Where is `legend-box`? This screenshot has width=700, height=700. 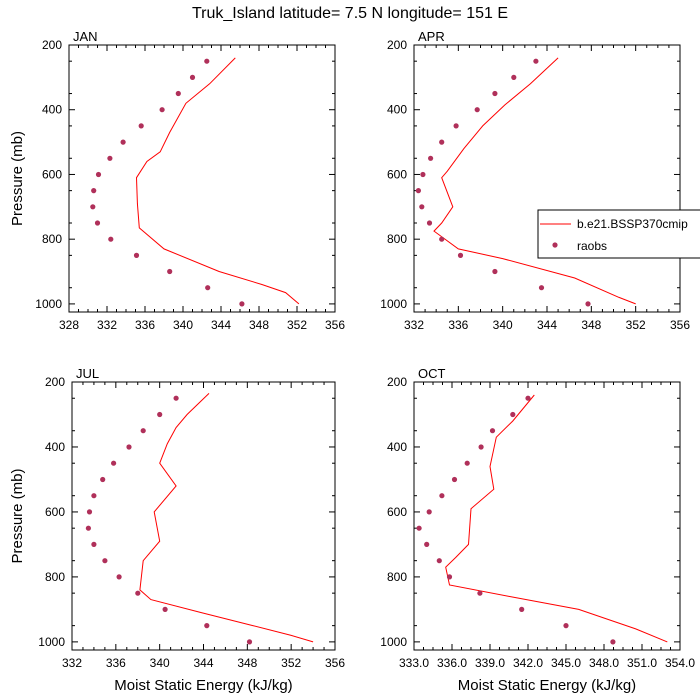 legend-box is located at coordinates (618, 234).